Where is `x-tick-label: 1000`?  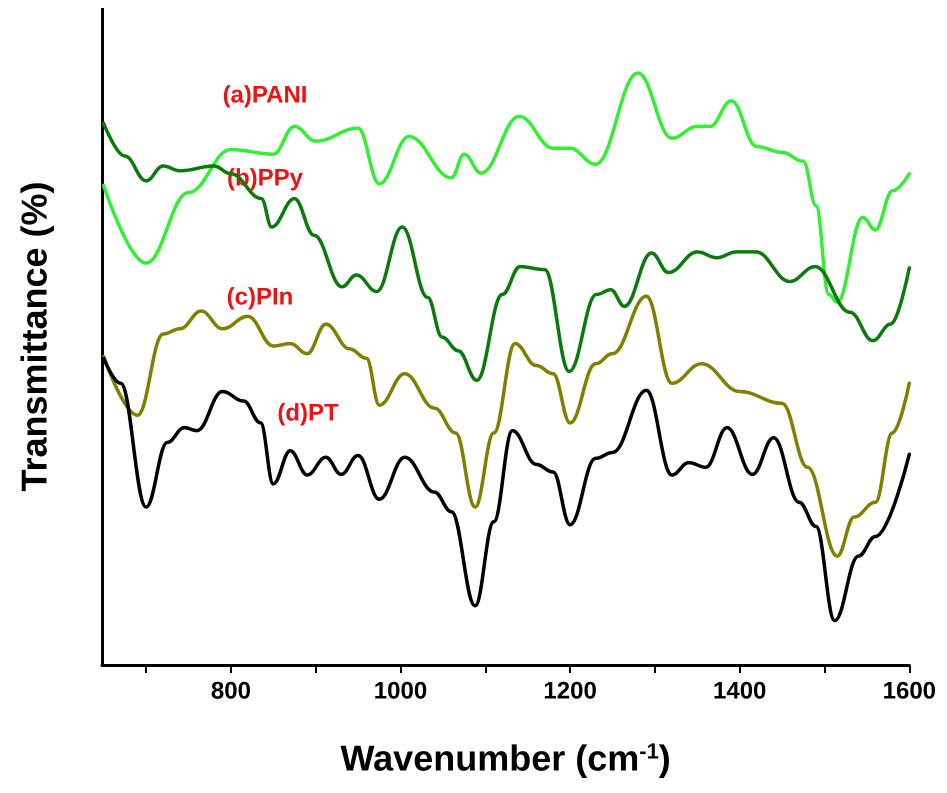
x-tick-label: 1000 is located at coordinates (401, 691).